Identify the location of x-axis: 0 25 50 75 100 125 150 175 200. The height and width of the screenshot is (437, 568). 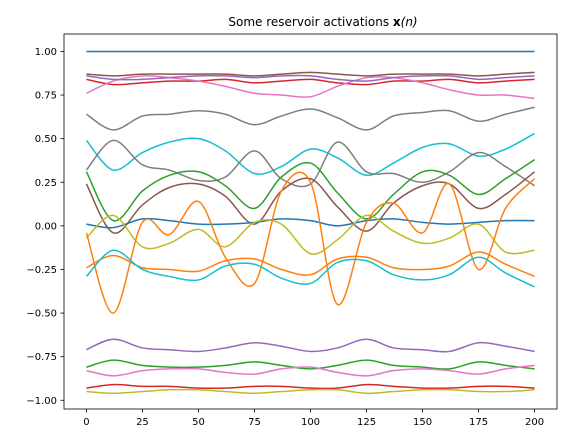
(313, 418).